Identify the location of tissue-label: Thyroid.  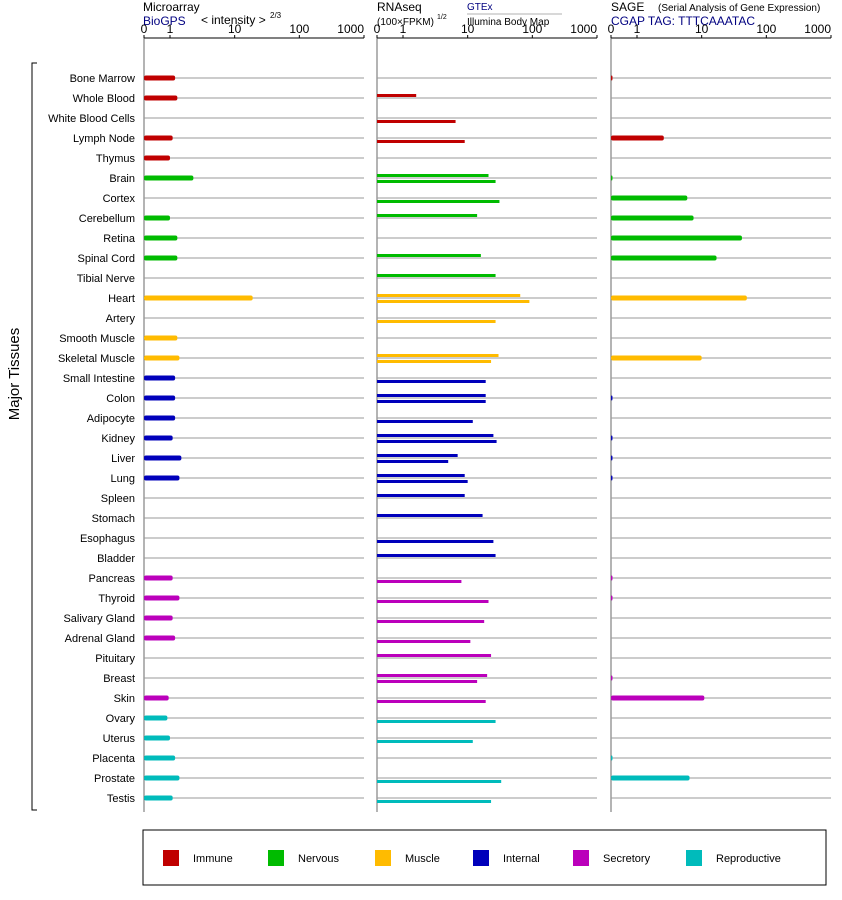
(116, 599).